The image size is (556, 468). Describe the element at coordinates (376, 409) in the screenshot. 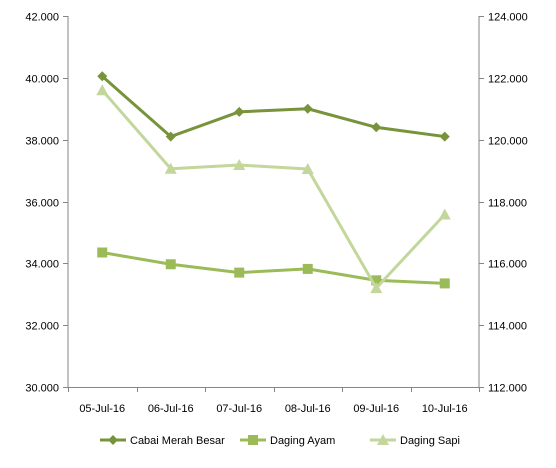

I see `x-axis-tick-label: 09-Jul-16` at that location.